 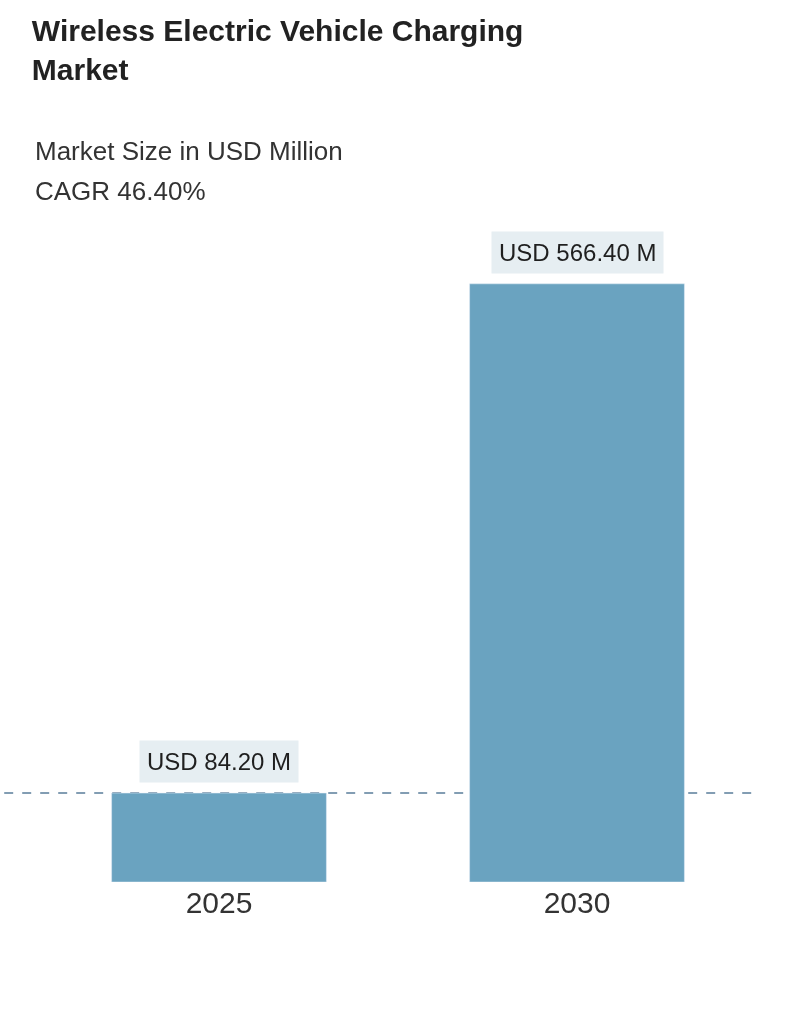 What do you see at coordinates (277, 50) in the screenshot?
I see `chart-title: Wireless Electric Vehicle Charging Market` at bounding box center [277, 50].